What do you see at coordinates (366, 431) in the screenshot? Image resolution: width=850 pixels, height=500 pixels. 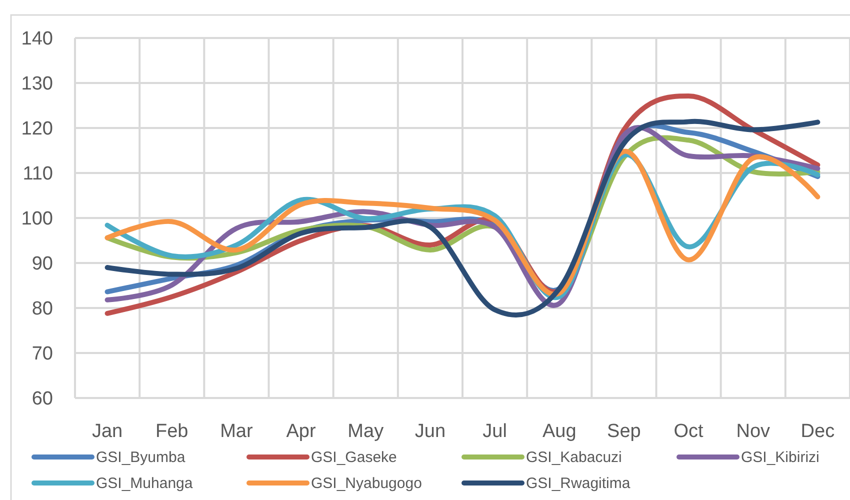 I see `x-tick-label: May` at bounding box center [366, 431].